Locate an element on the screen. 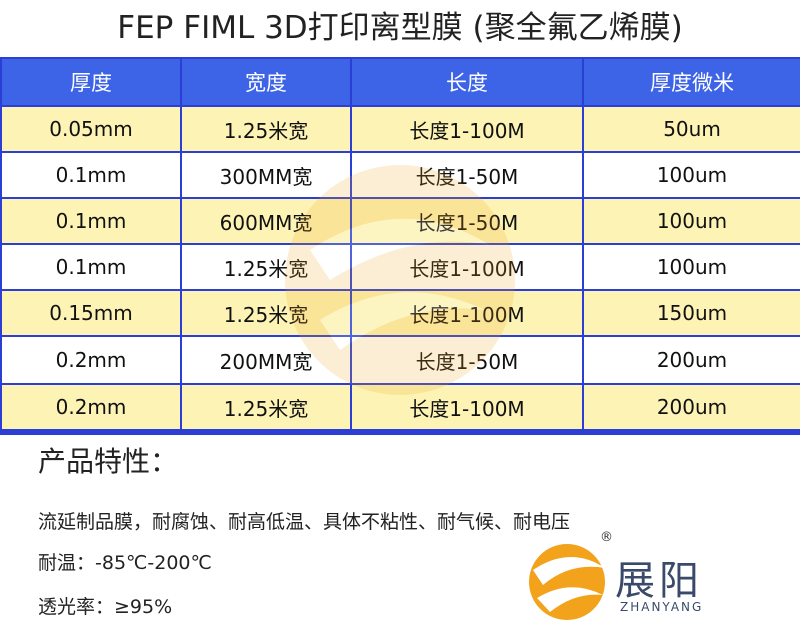 The image size is (800, 633). table-cell: 0.05mm is located at coordinates (91, 129).